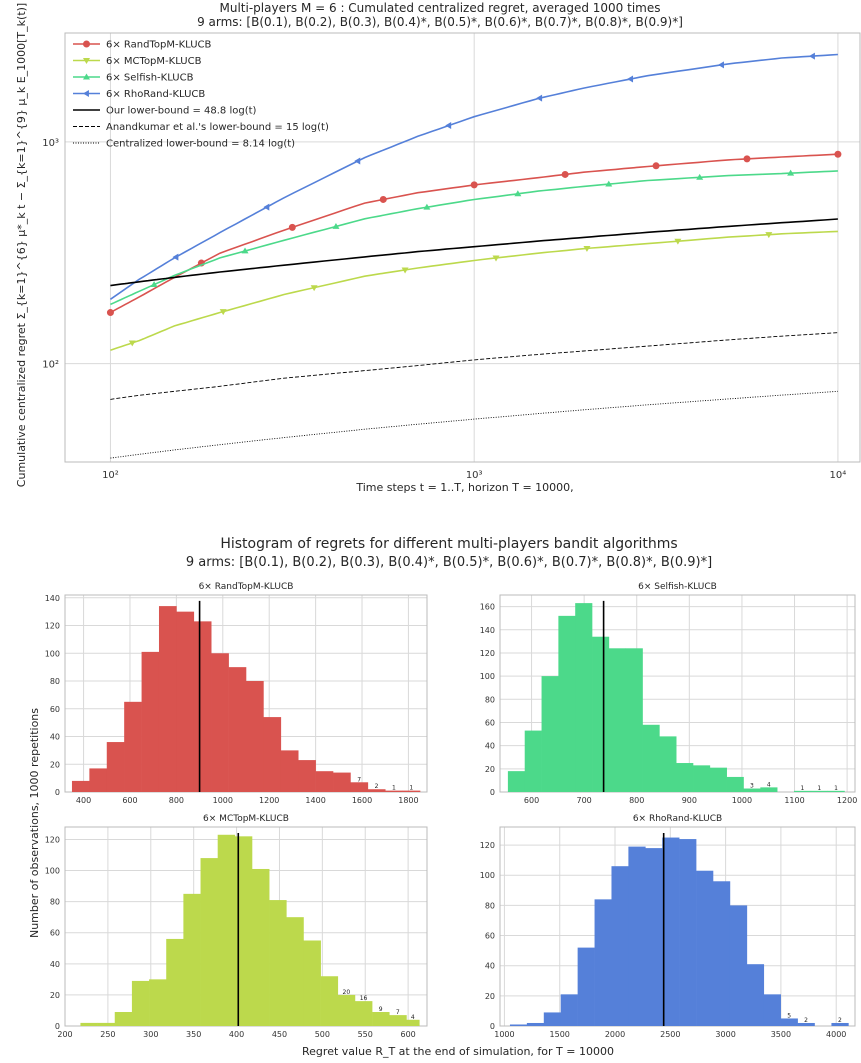 The image size is (861, 1063). What do you see at coordinates (150, 1034) in the screenshot?
I see `x-tick-label: 300` at bounding box center [150, 1034].